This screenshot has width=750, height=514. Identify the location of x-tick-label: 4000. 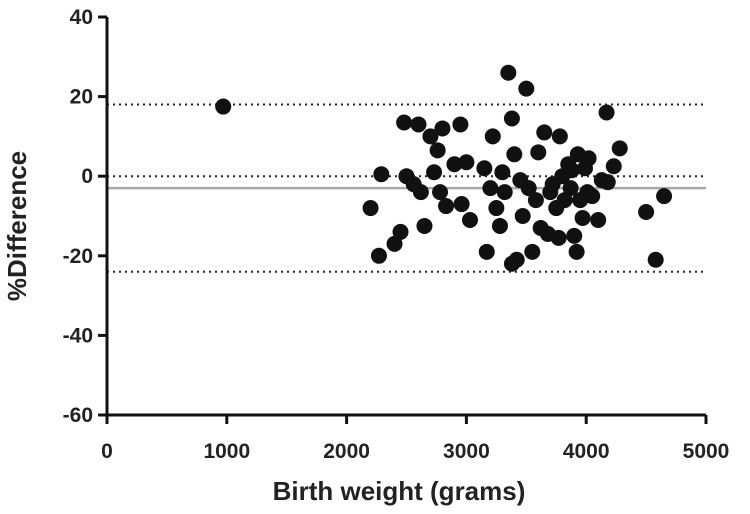
(586, 451).